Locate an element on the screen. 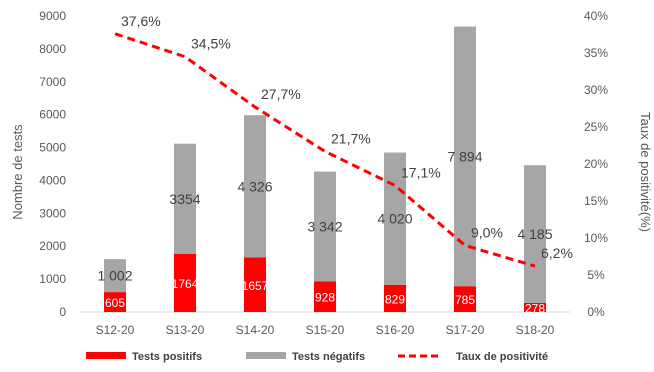 The width and height of the screenshot is (654, 372). rate-value-label: 9,0% is located at coordinates (487, 232).